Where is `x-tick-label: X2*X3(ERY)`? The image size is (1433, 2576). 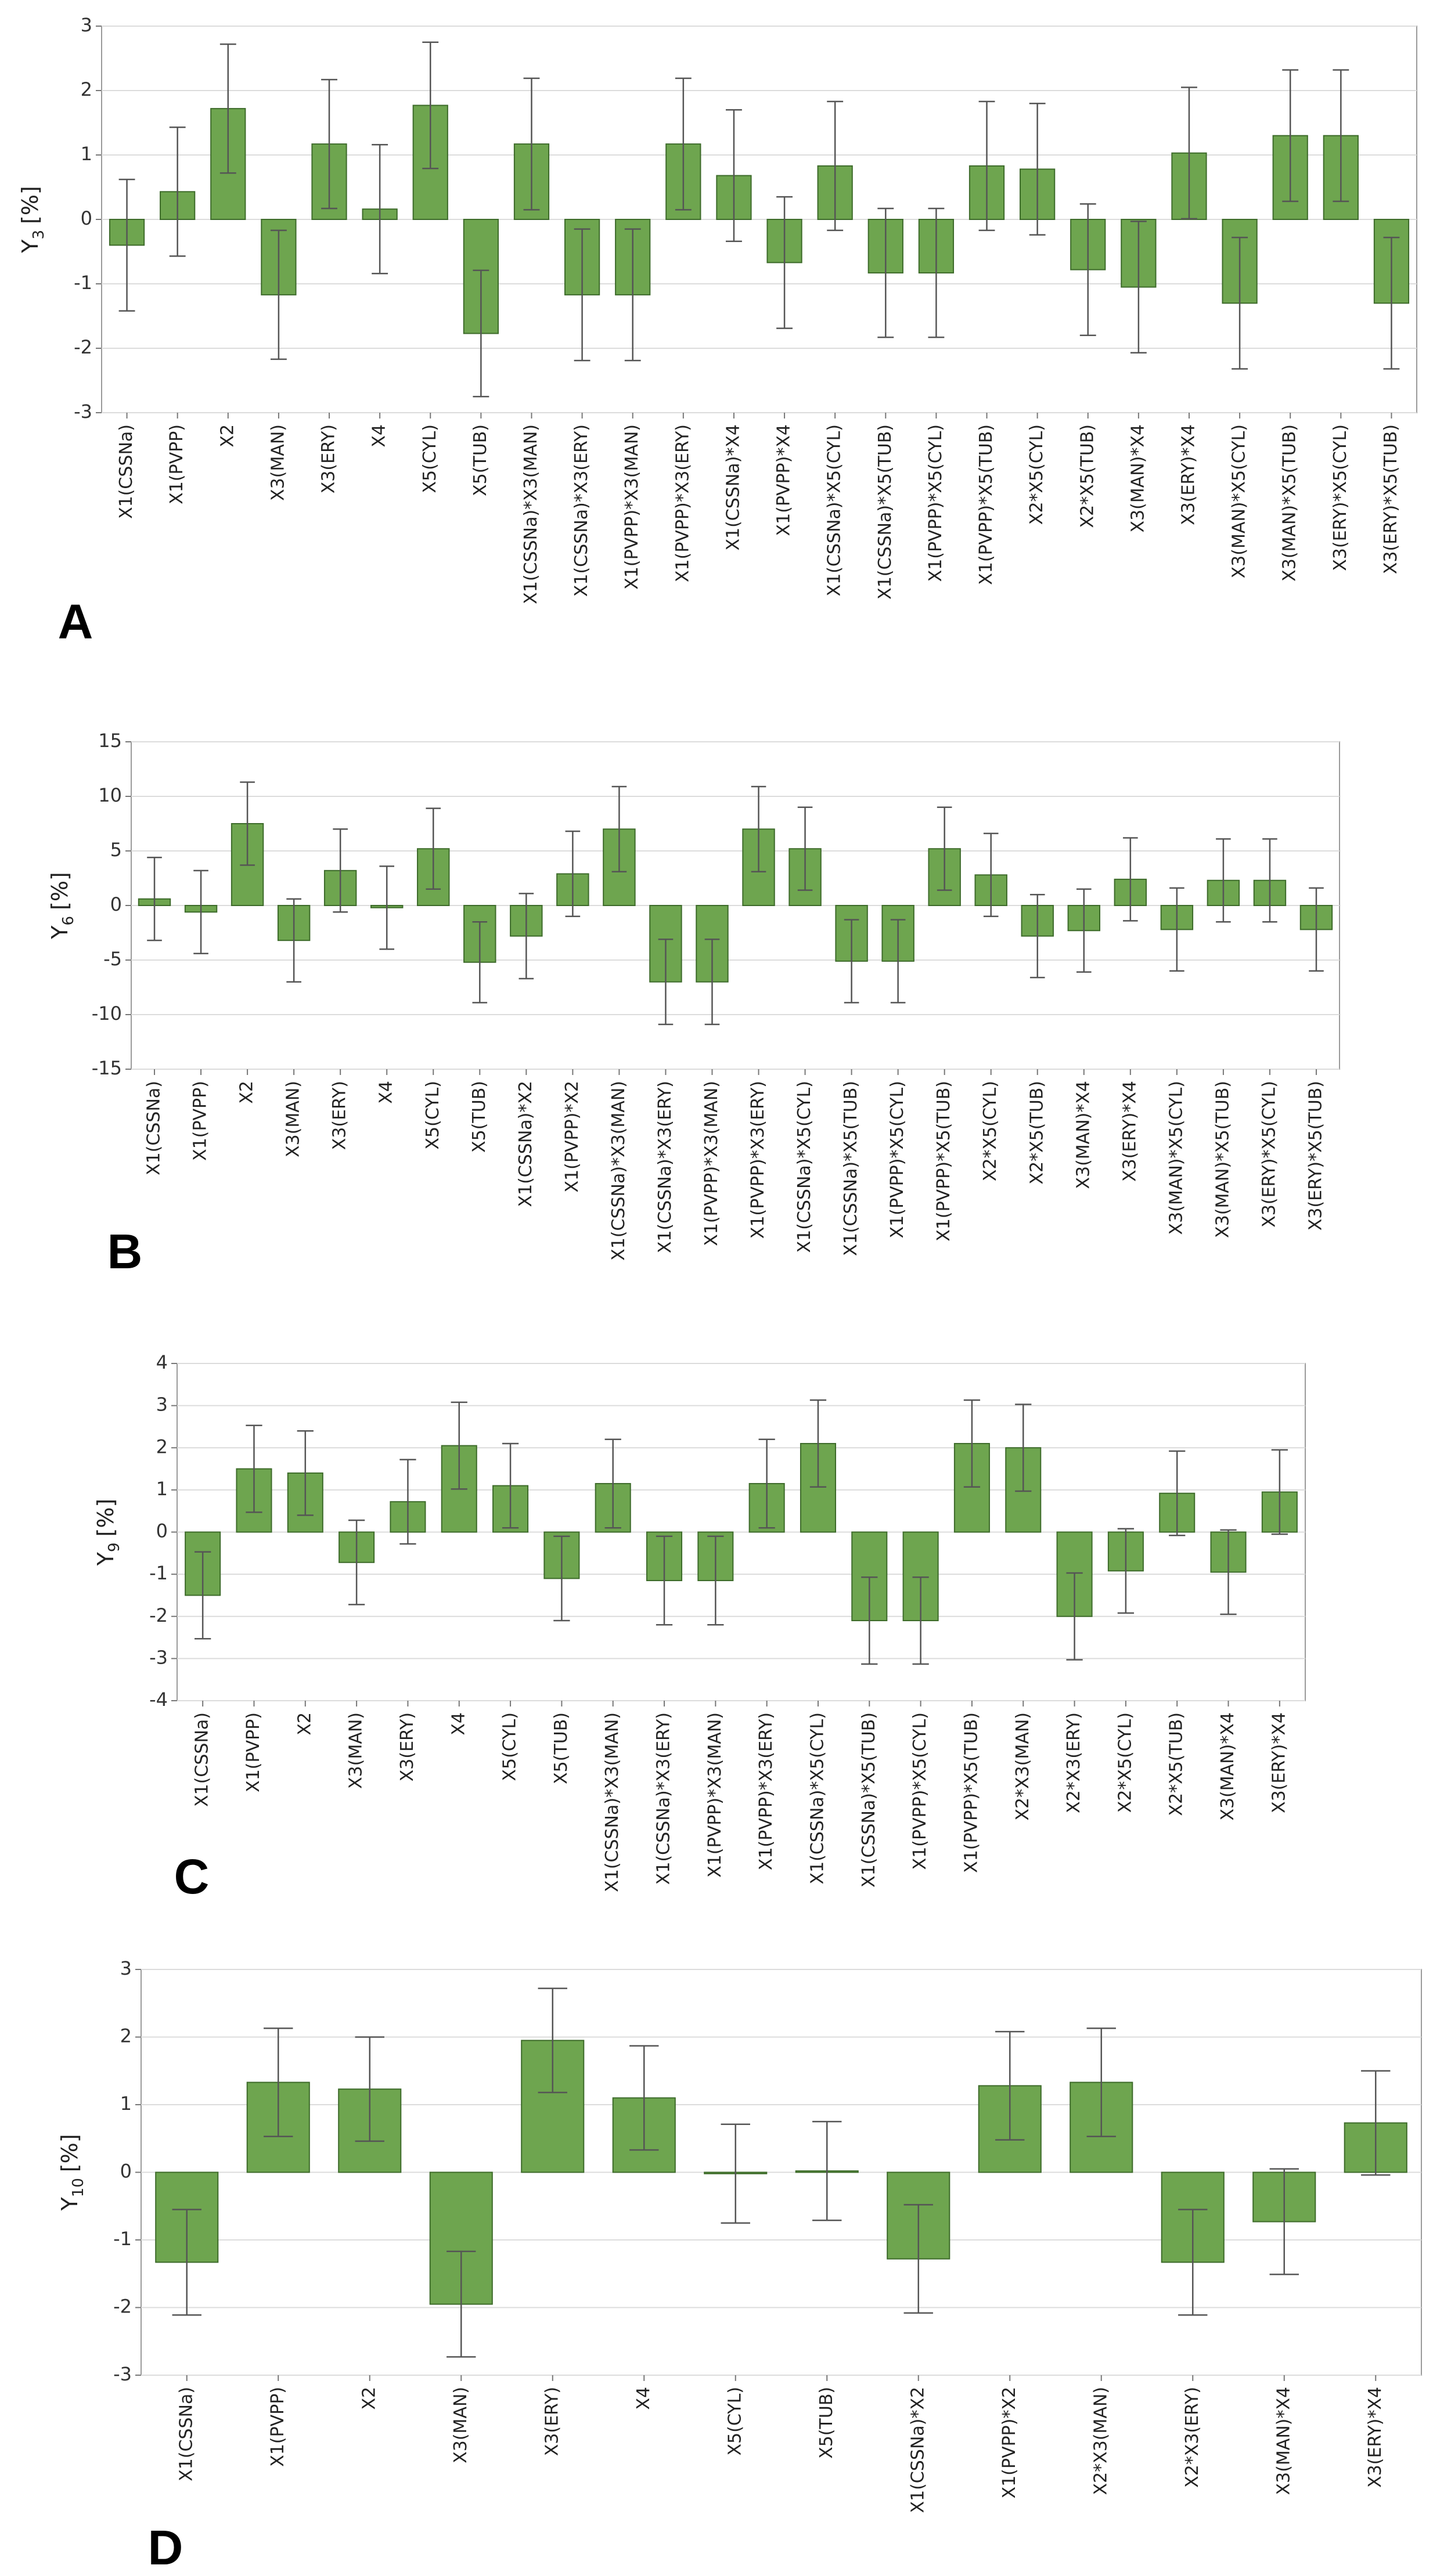
x-tick-label: X2*X3(ERY) is located at coordinates (1192, 2438).